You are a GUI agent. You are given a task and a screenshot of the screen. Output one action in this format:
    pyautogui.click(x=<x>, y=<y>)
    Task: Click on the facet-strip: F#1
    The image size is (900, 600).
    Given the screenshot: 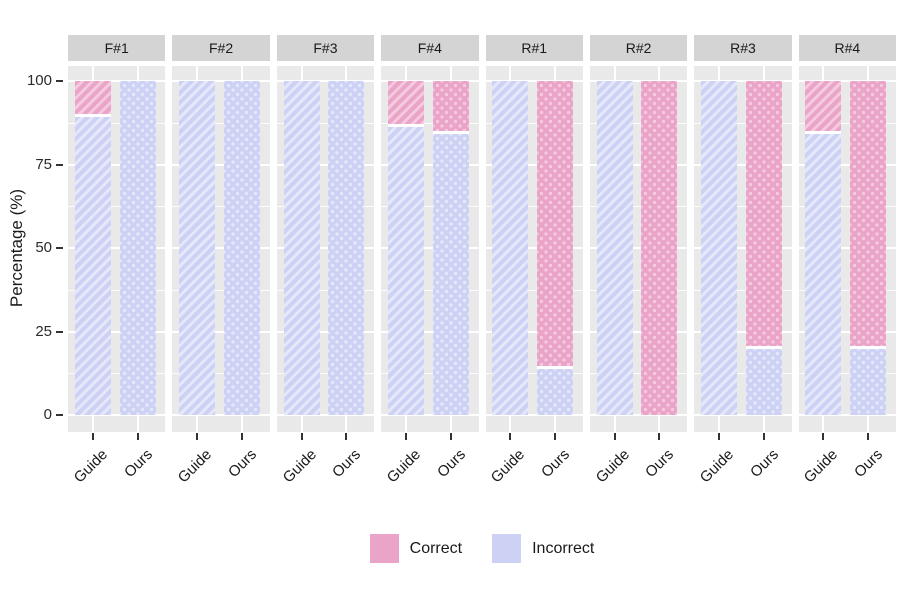 What is the action you would take?
    pyautogui.click(x=117, y=48)
    